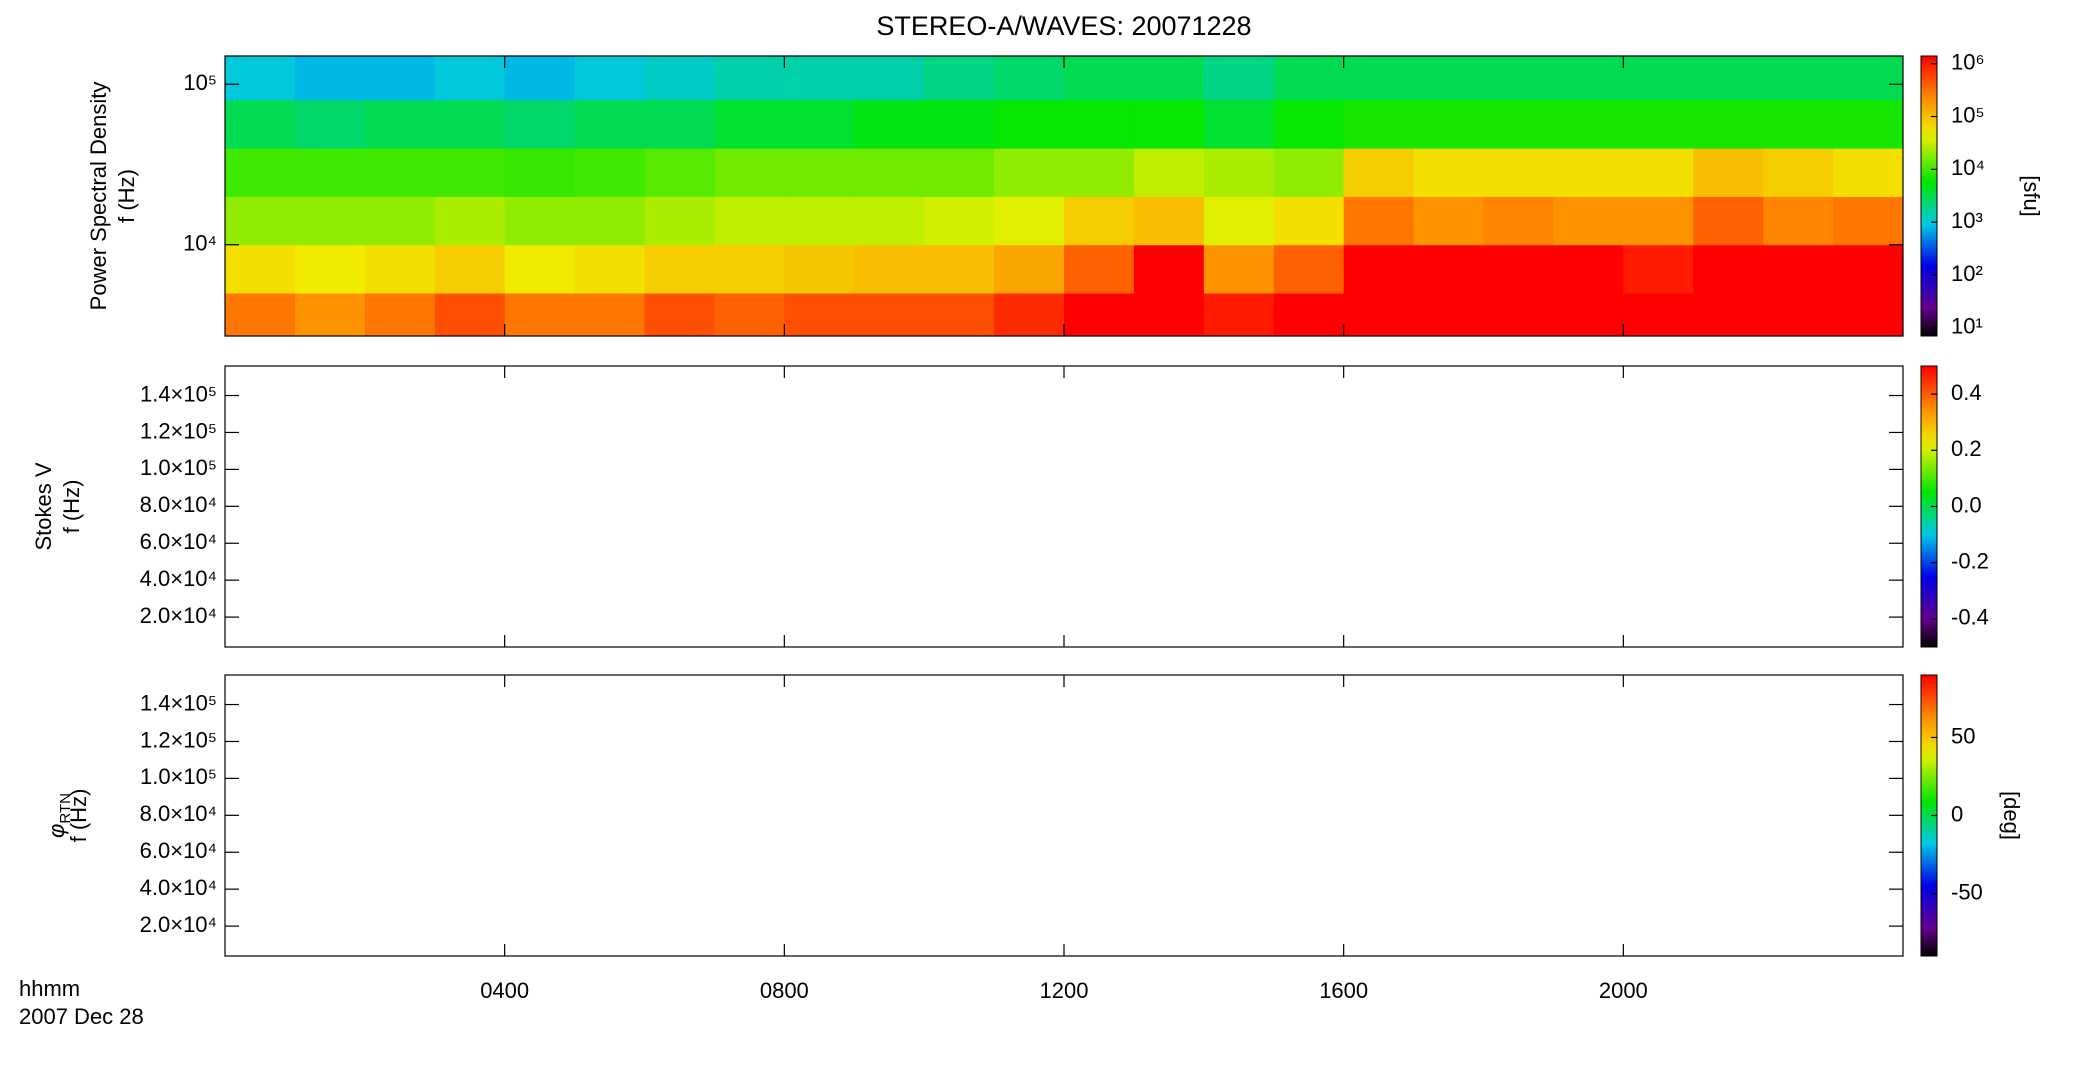  I want to click on x-tick-label: 0800, so click(784, 990).